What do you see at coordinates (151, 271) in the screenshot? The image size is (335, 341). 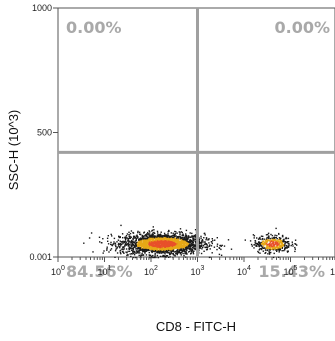 I see `x-tick-label: 102` at bounding box center [151, 271].